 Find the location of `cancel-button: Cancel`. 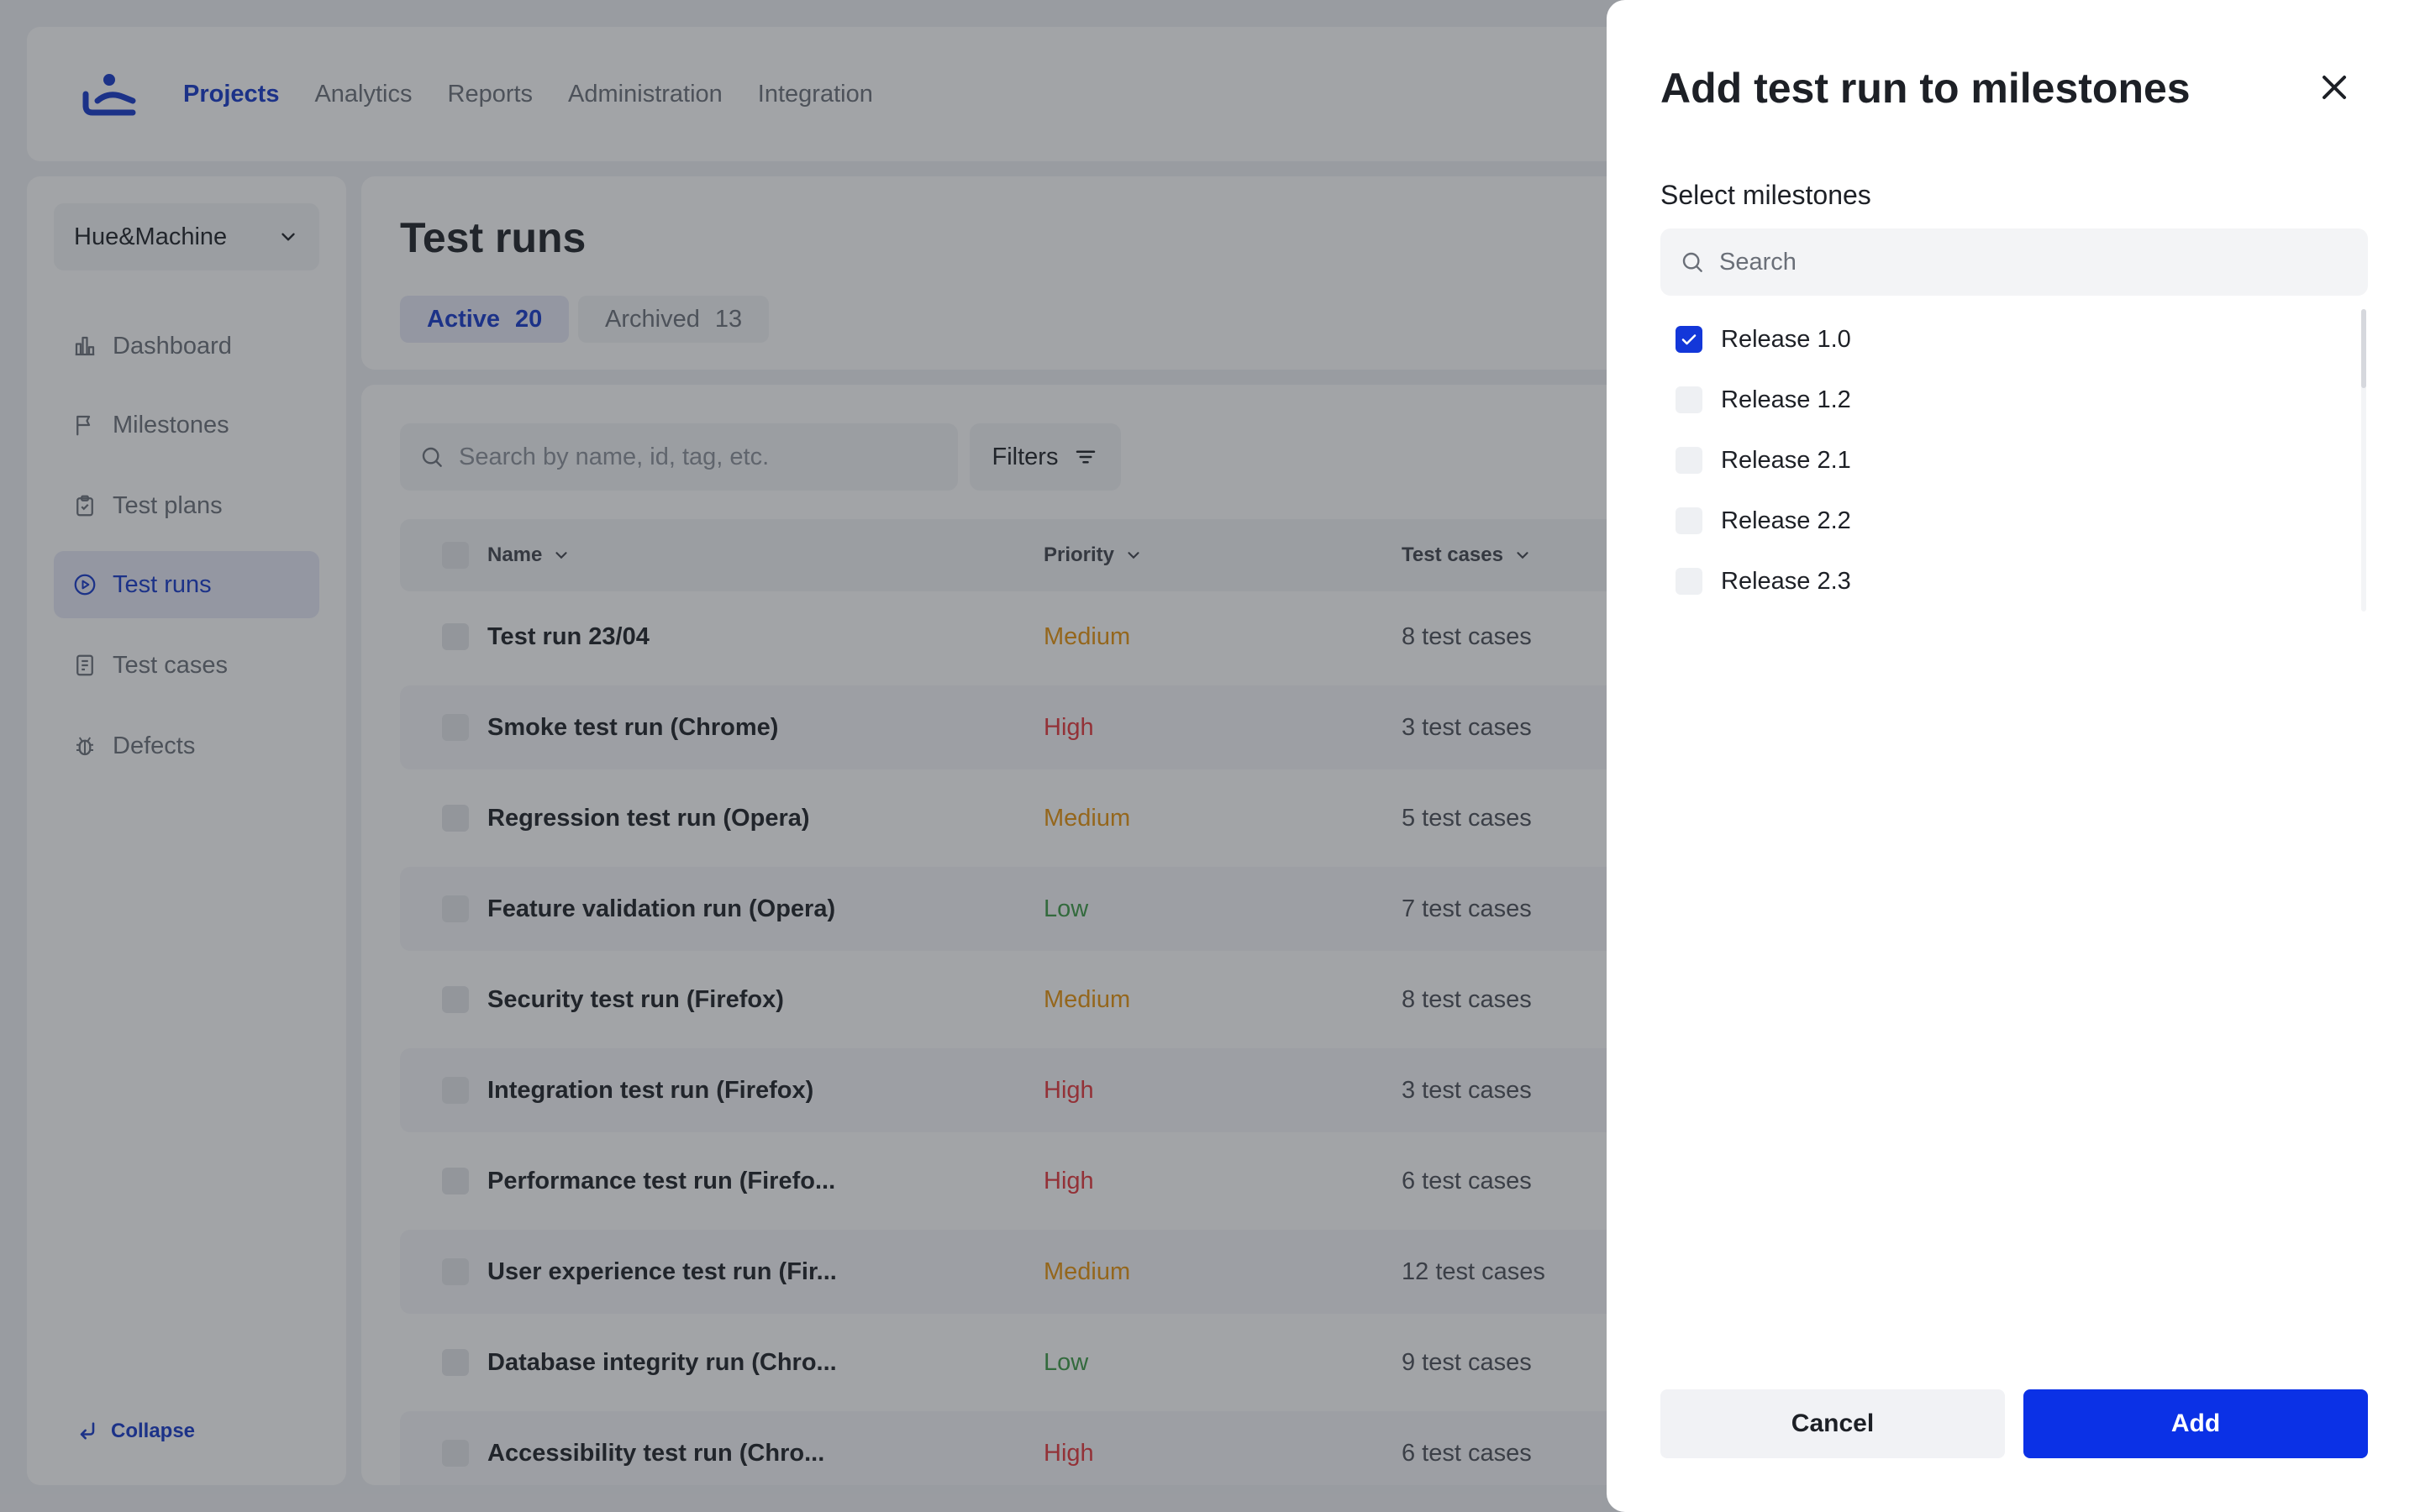

cancel-button: Cancel is located at coordinates (1832, 1423).